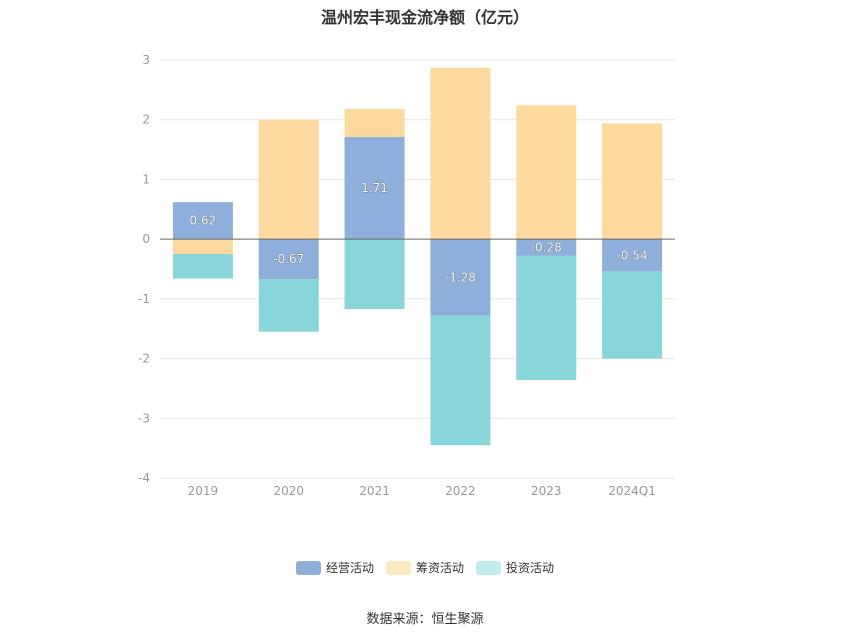  I want to click on x-tick-label: 2024Q1, so click(632, 491).